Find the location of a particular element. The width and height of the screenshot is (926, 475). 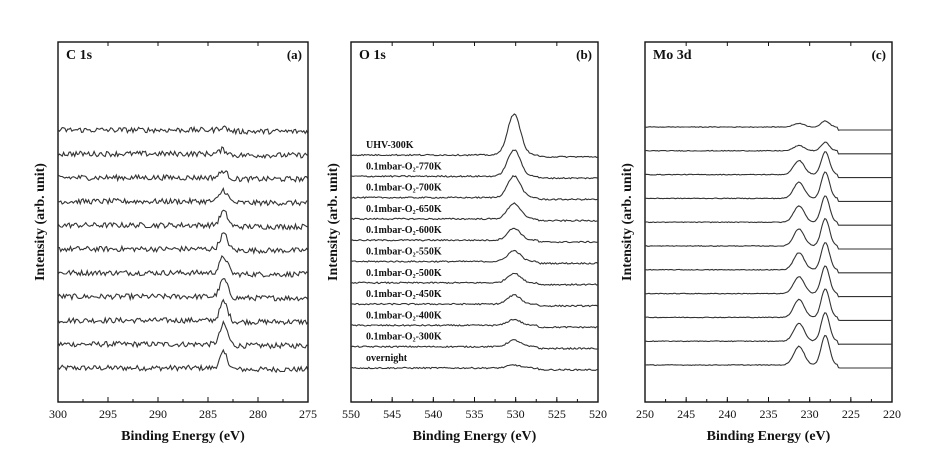

o1s-x-axis-label: Binding Energy (eV) is located at coordinates (475, 436).